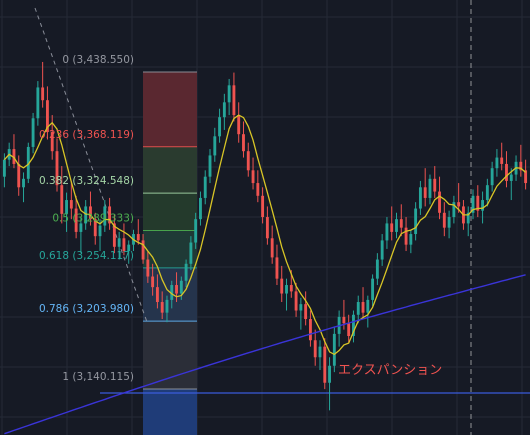  I want to click on fib-level-label: 0.786 (3,203.980), so click(86, 309).